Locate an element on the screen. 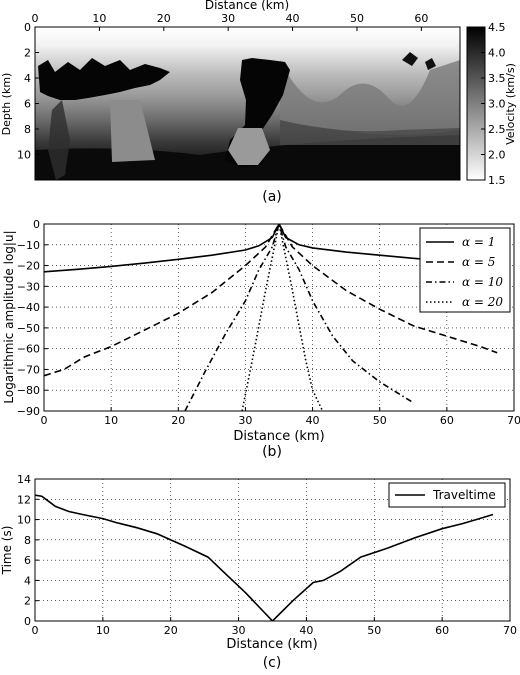  panel-a-x-tick-label: 20 is located at coordinates (164, 18).